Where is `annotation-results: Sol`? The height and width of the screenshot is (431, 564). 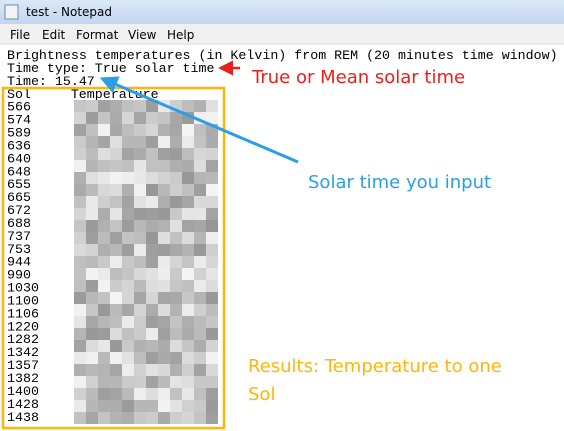 annotation-results: Sol is located at coordinates (261, 394).